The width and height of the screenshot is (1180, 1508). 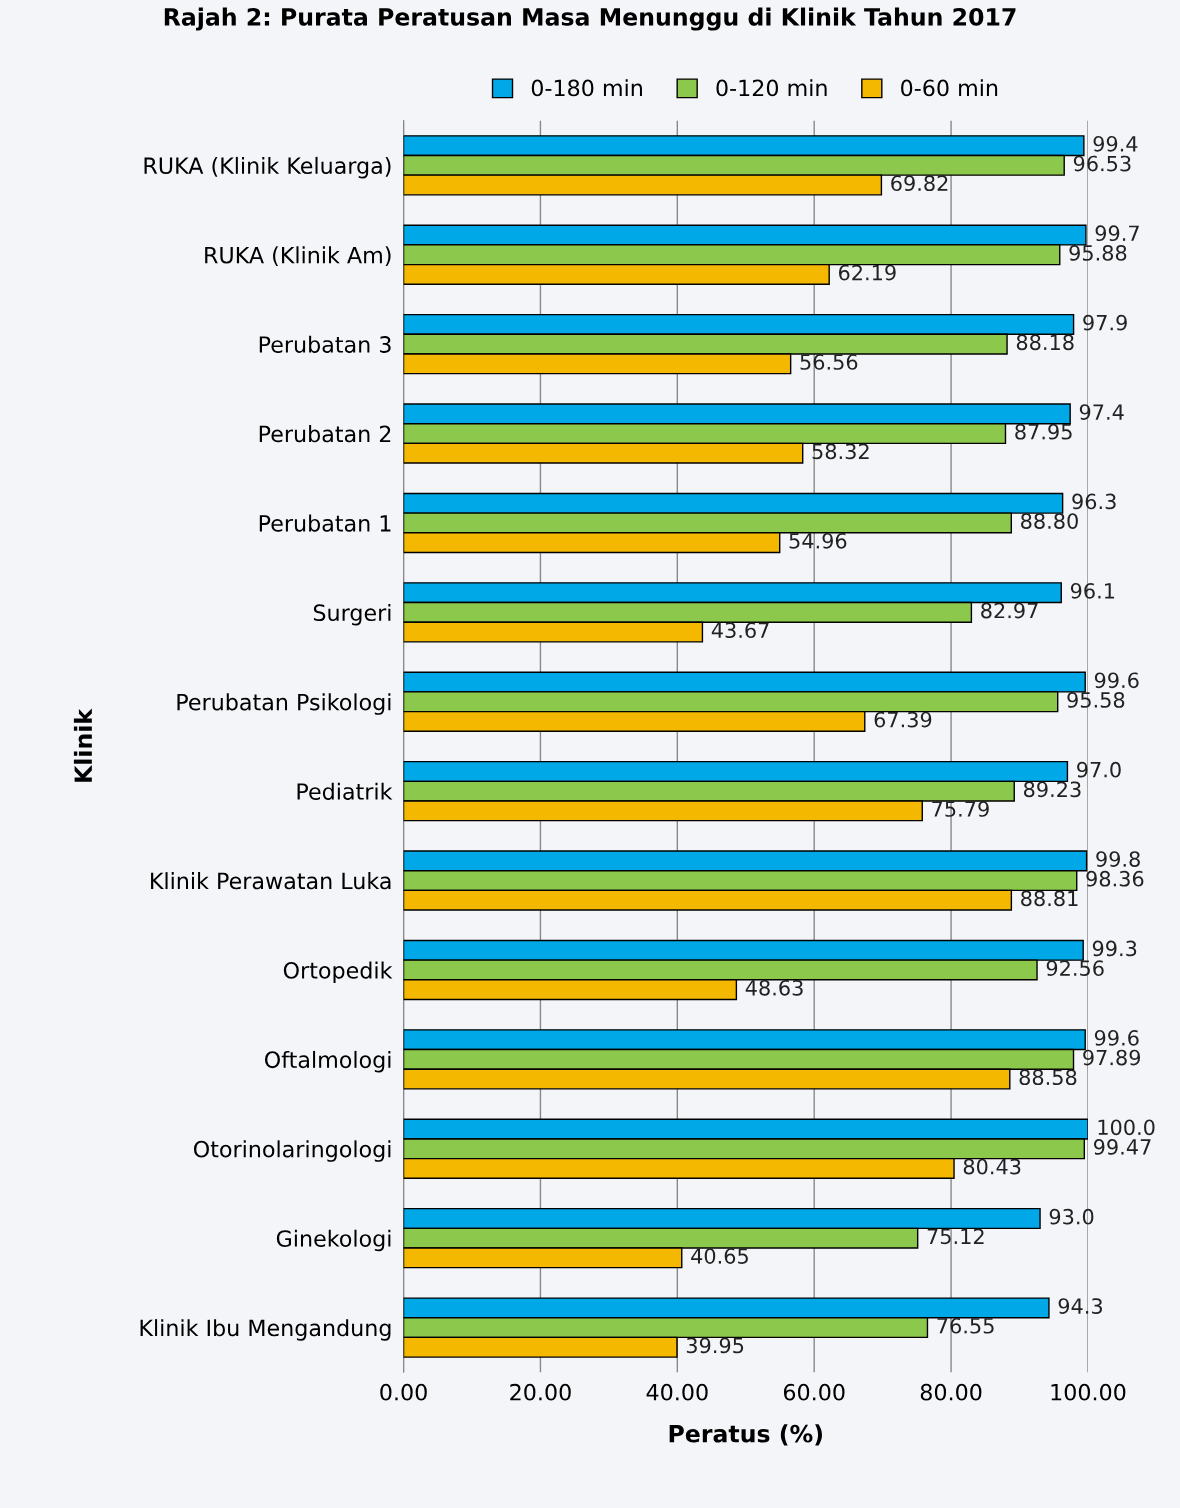 What do you see at coordinates (951, 1392) in the screenshot?
I see `x-tick-label: 80.00` at bounding box center [951, 1392].